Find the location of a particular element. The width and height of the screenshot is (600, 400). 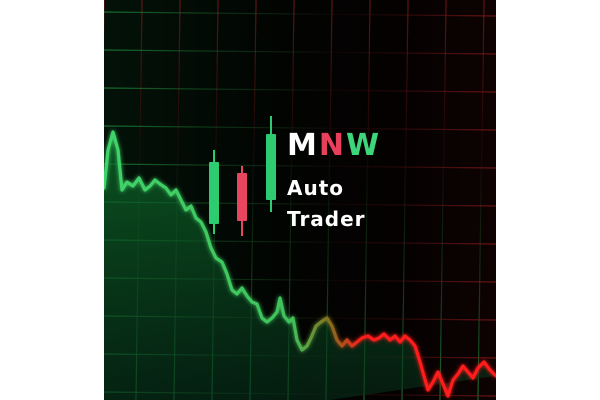

brand-letter-n: N is located at coordinates (331, 145).